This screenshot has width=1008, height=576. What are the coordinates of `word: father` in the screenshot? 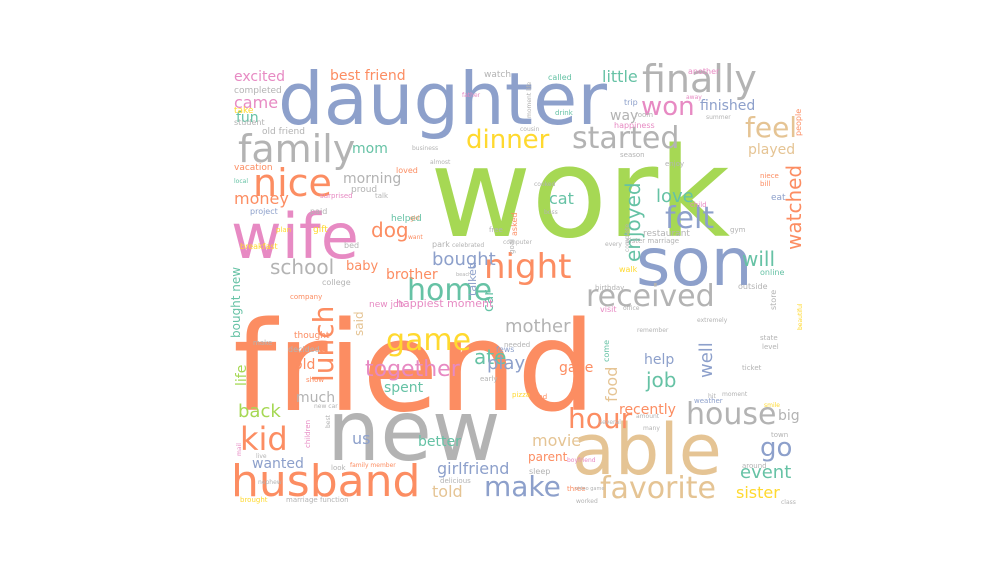 It's located at (471, 95).